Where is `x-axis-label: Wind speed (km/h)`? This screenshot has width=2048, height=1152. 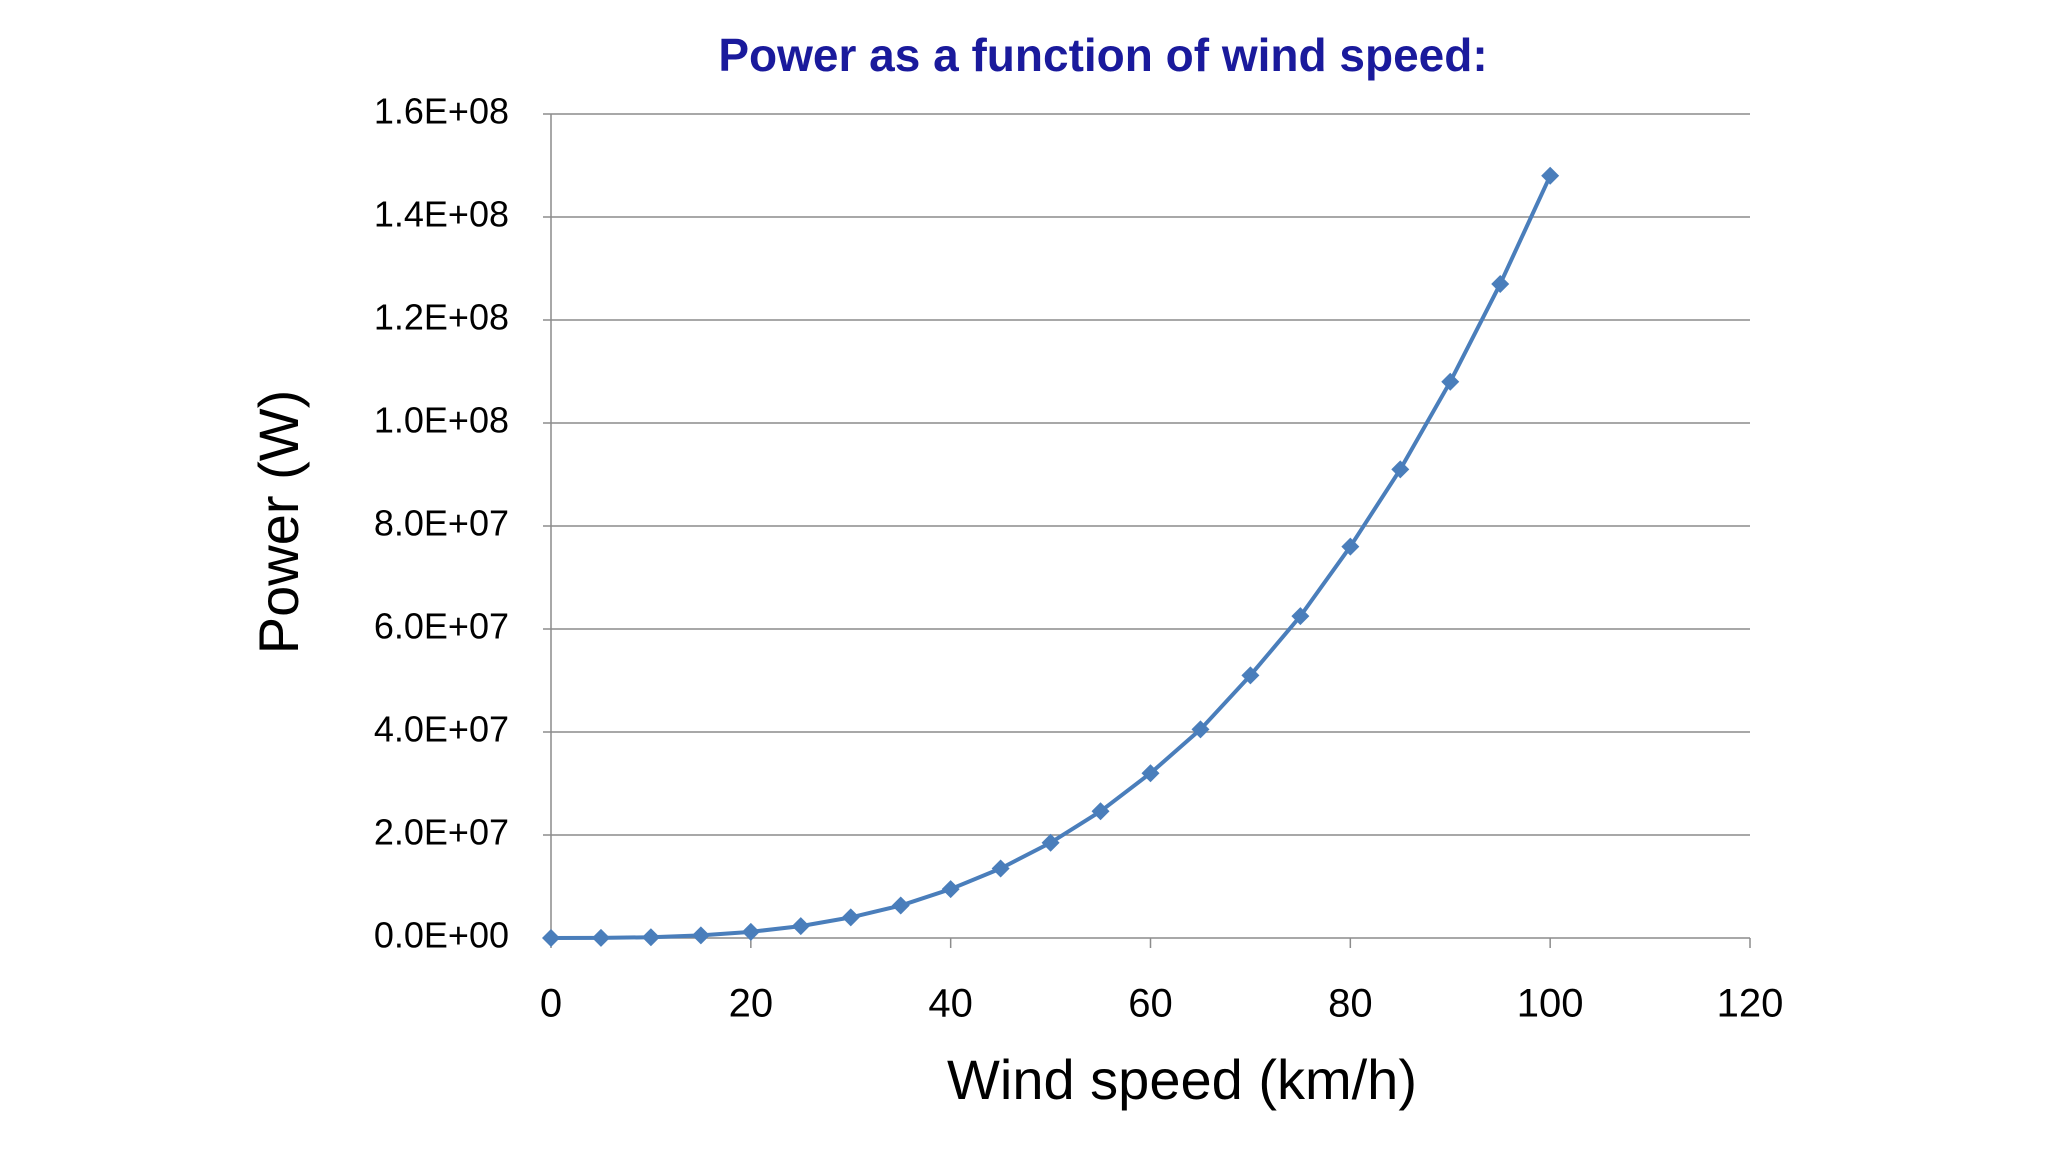 x-axis-label: Wind speed (km/h) is located at coordinates (1182, 1079).